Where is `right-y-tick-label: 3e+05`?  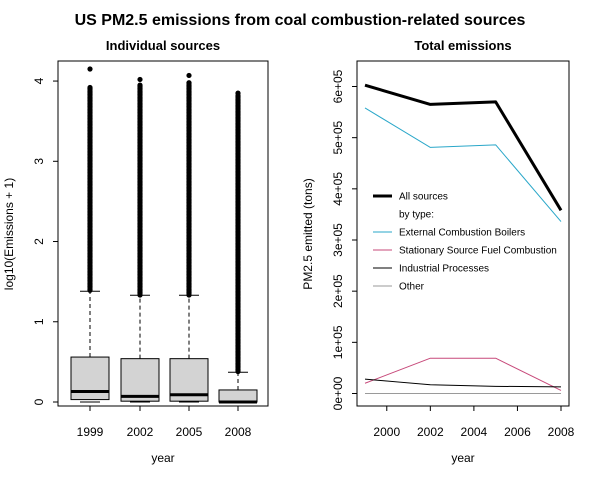
right-y-tick-label: 3e+05 is located at coordinates (338, 240).